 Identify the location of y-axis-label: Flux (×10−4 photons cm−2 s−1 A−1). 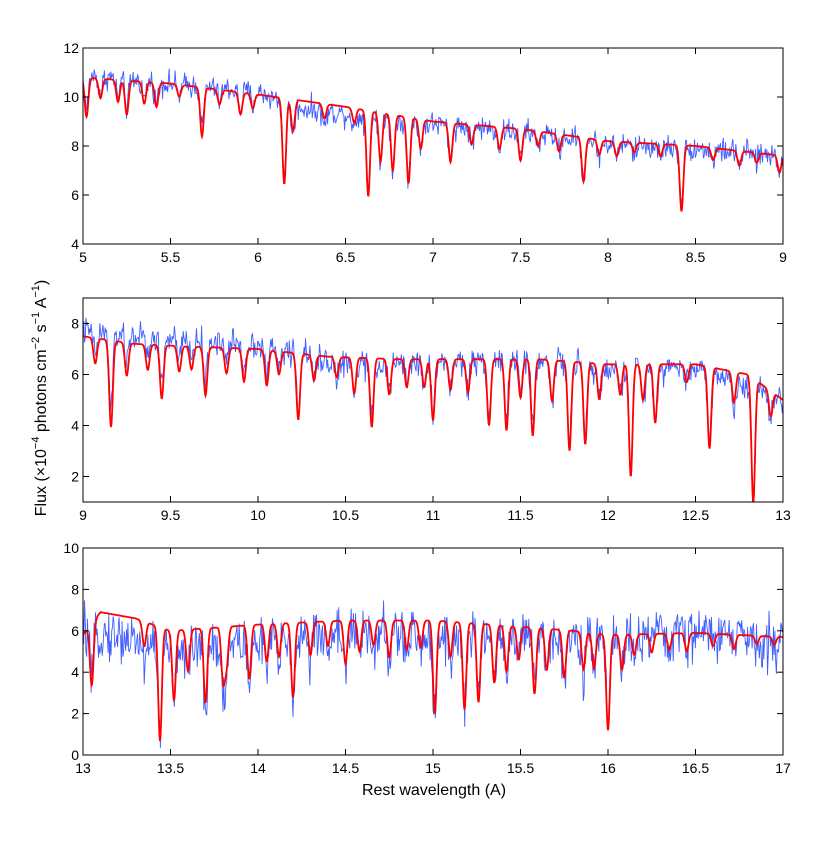
(40, 398).